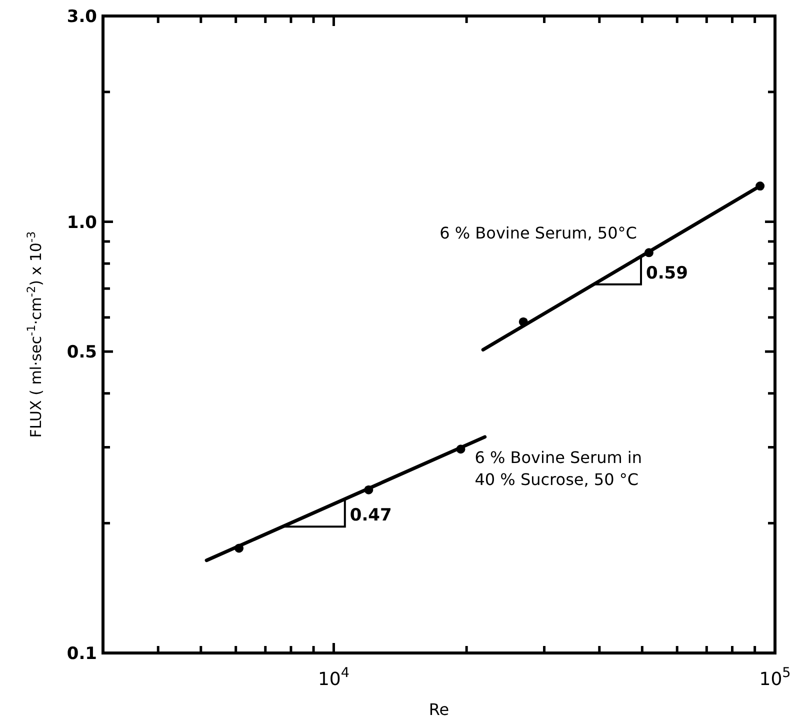 Image resolution: width=801 pixels, height=724 pixels. I want to click on annotation: 0.47, so click(371, 516).